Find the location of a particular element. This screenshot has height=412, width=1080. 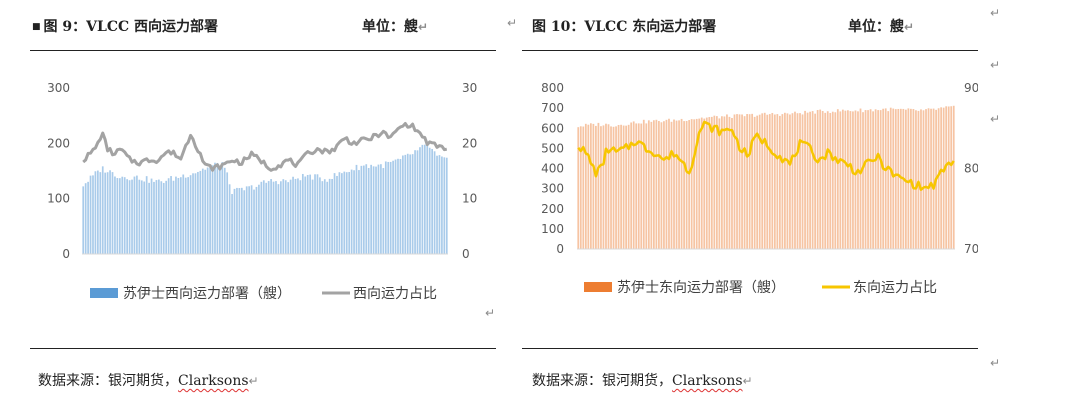

y-left-tick-label: 400 is located at coordinates (552, 169).